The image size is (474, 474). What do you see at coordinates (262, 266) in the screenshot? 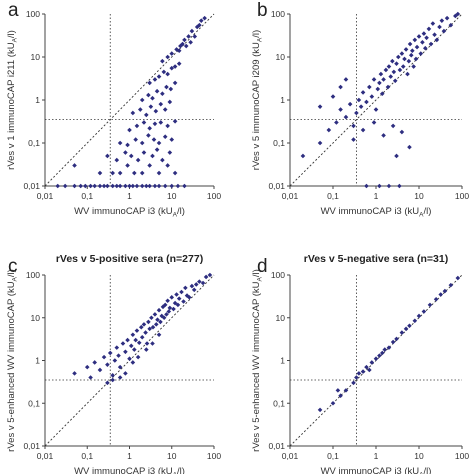
I see `chart-3-panel-letter: d` at bounding box center [262, 266].